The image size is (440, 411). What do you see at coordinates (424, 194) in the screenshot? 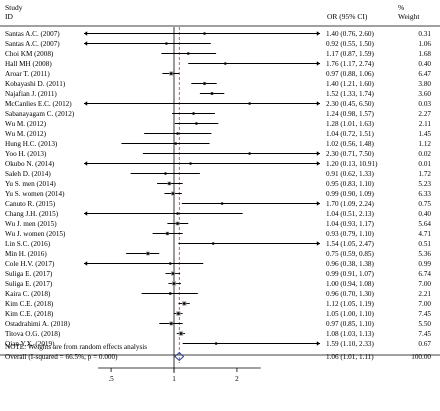
I see `study-weight: 6.33` at bounding box center [424, 194].